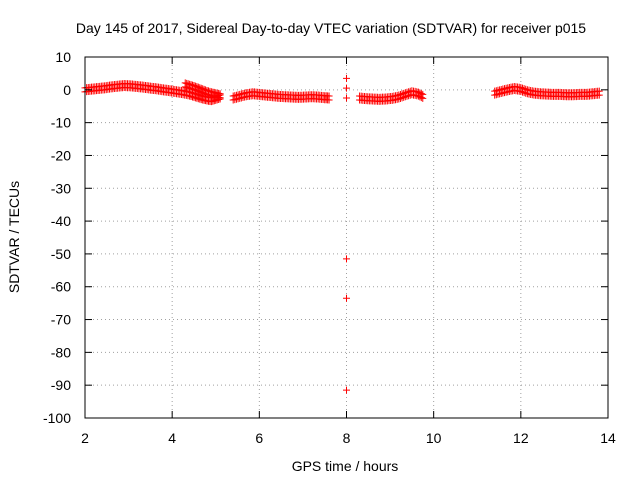  I want to click on y-axis-label: SDTVAR / TECUs, so click(14, 237).